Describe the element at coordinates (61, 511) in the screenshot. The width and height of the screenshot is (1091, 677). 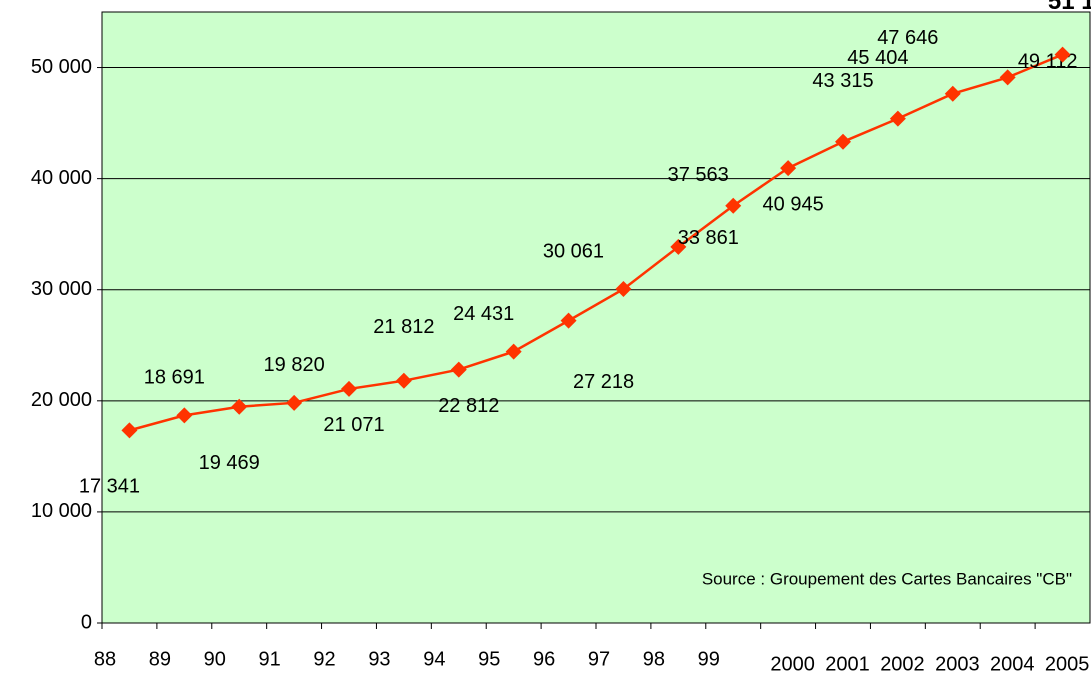
I see `y-tick-label: 10 000` at that location.